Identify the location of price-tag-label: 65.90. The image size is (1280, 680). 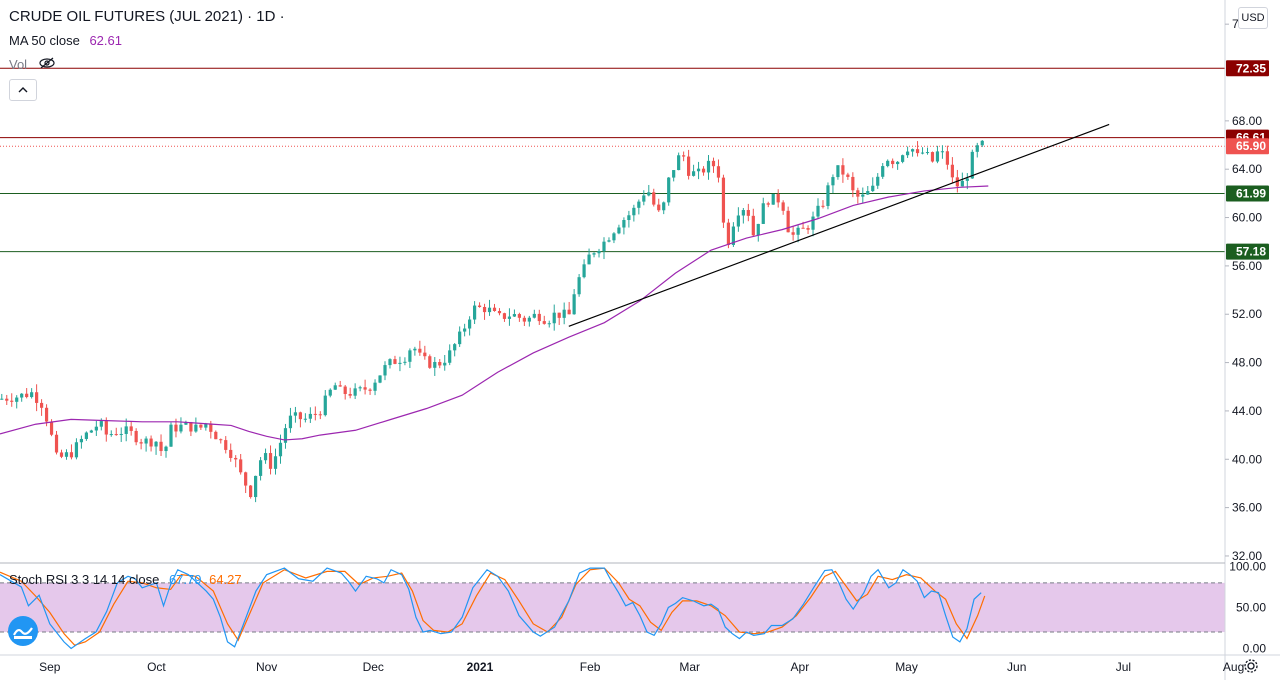
(1251, 146).